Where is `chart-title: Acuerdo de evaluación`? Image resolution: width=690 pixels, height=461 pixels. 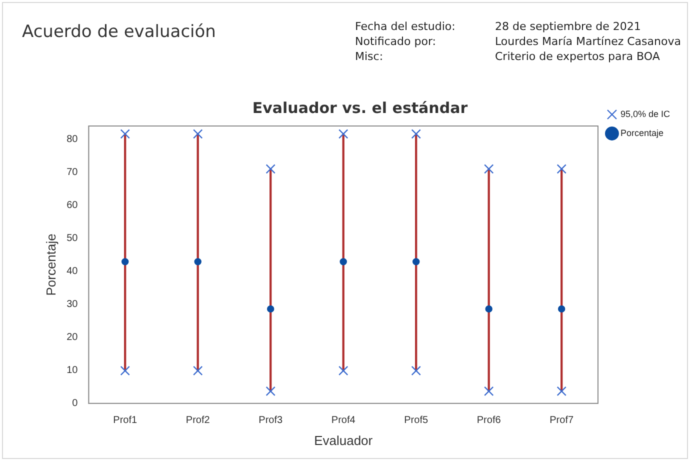 chart-title: Acuerdo de evaluación is located at coordinates (119, 32).